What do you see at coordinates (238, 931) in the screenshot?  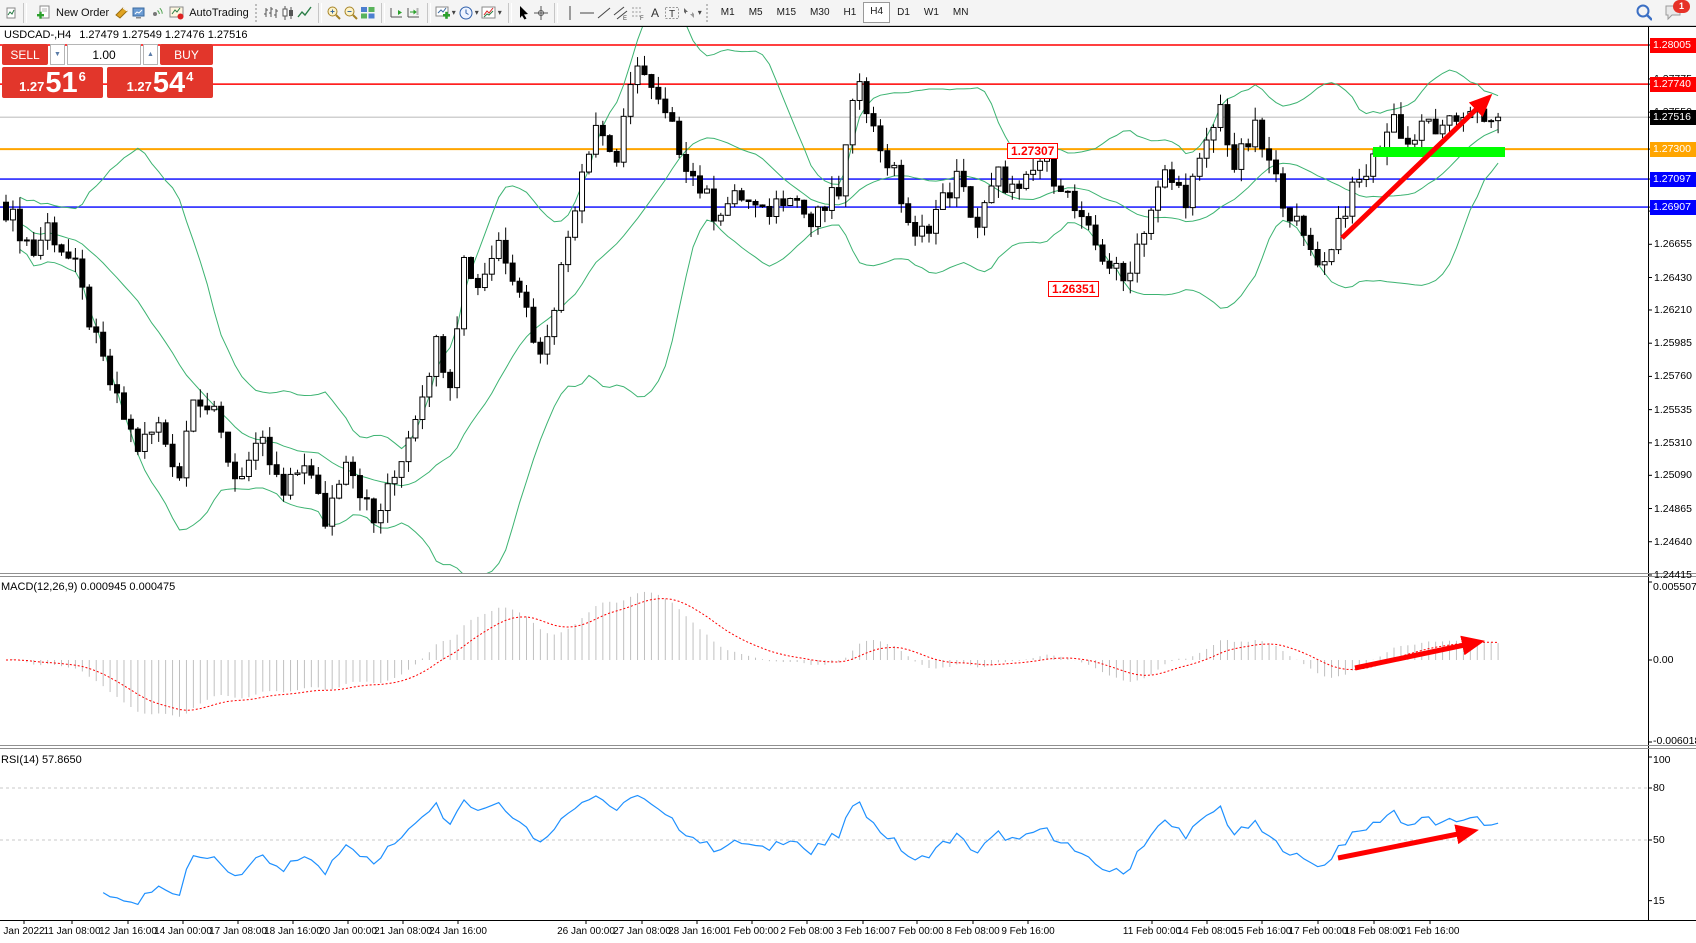 I see `time-axis-label: 17 Jan 08:00` at bounding box center [238, 931].